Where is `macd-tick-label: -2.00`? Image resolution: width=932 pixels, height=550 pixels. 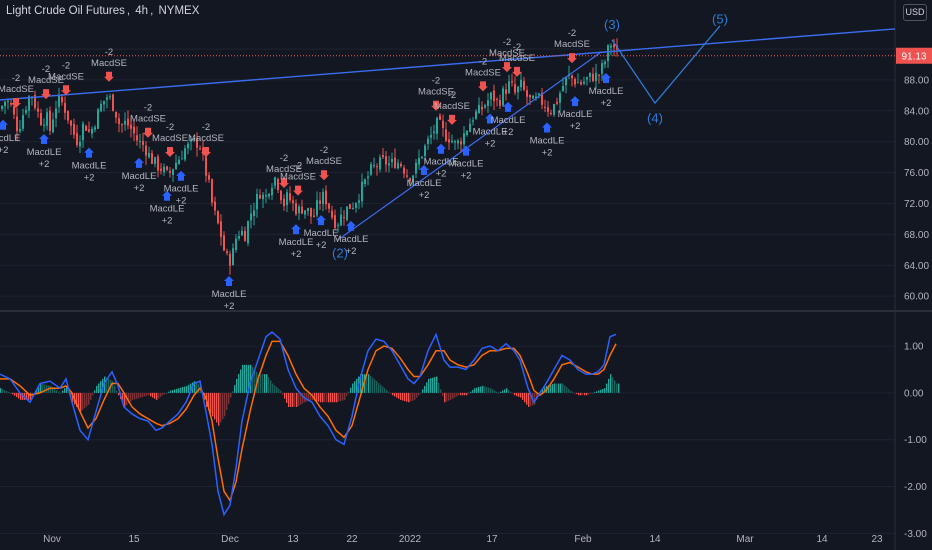 macd-tick-label: -2.00 is located at coordinates (915, 487).